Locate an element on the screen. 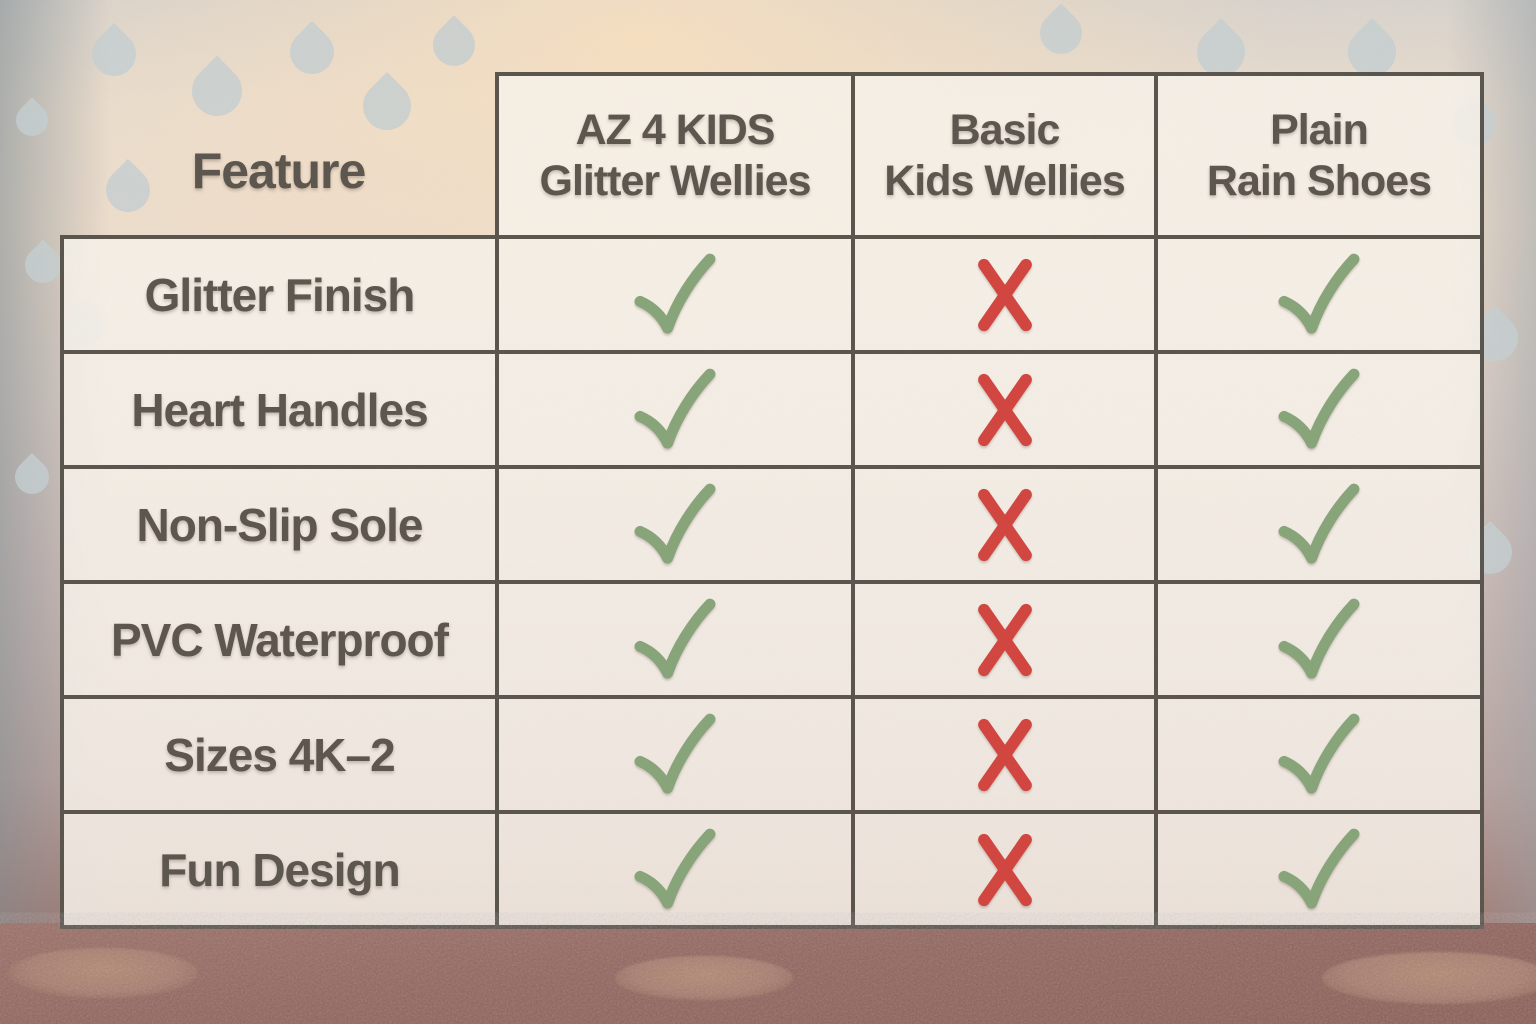  feature-column-header: Feature is located at coordinates (279, 171).